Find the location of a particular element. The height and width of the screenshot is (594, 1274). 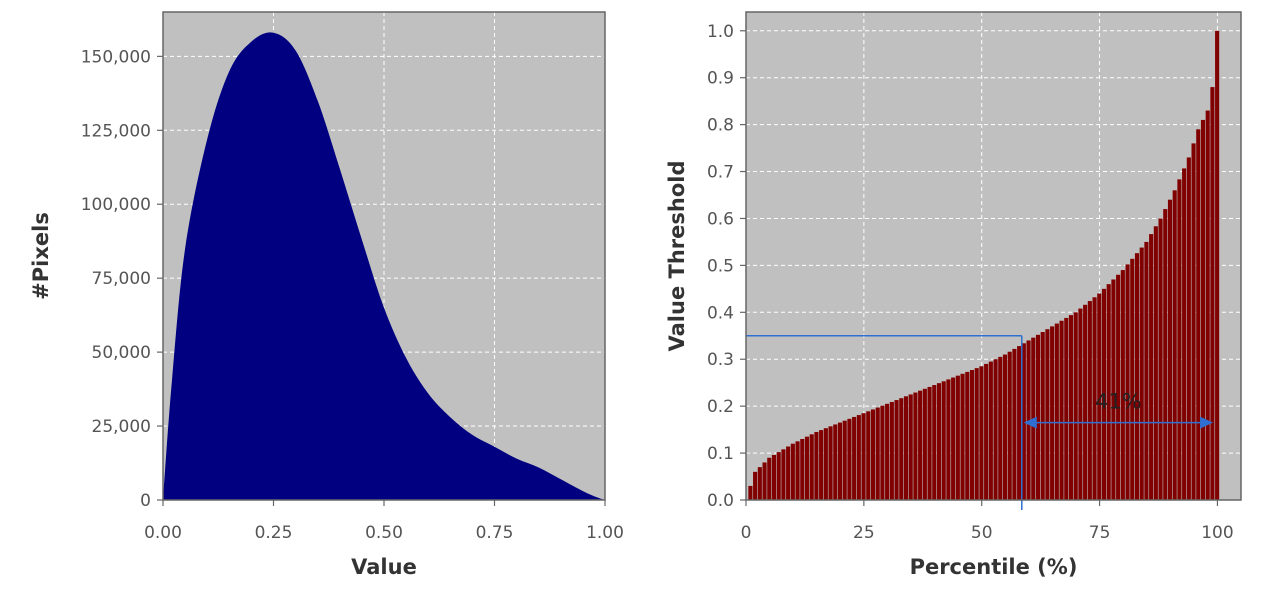

histogram-xtick-label-2: 0.50 is located at coordinates (384, 533).